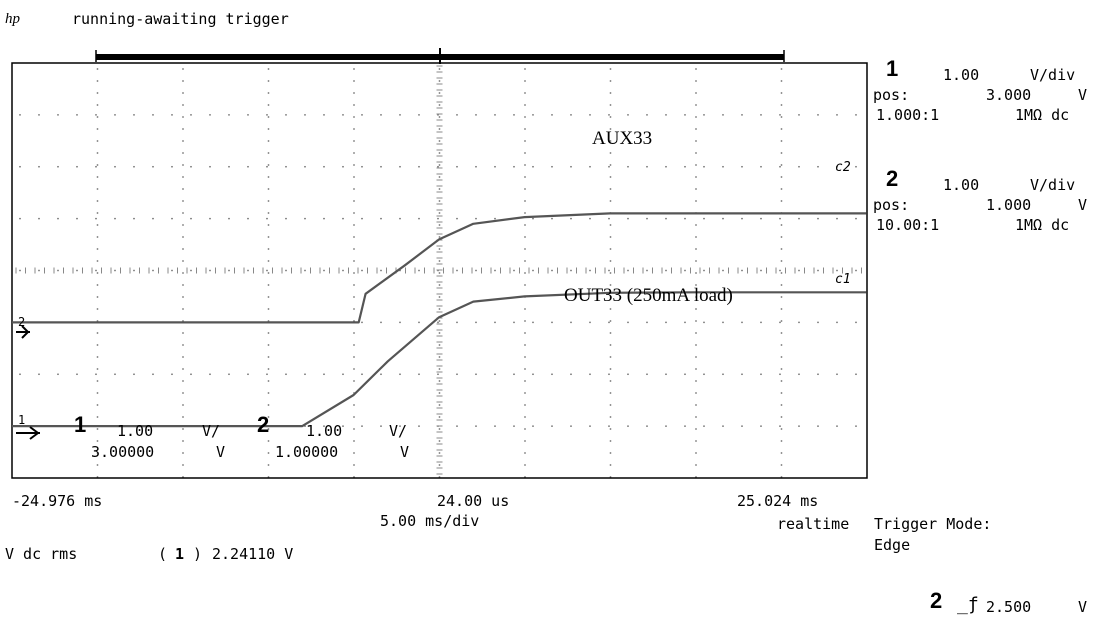 This screenshot has height=624, width=1098. Describe the element at coordinates (778, 501) in the screenshot. I see `time-right: 25.024 ms` at that location.